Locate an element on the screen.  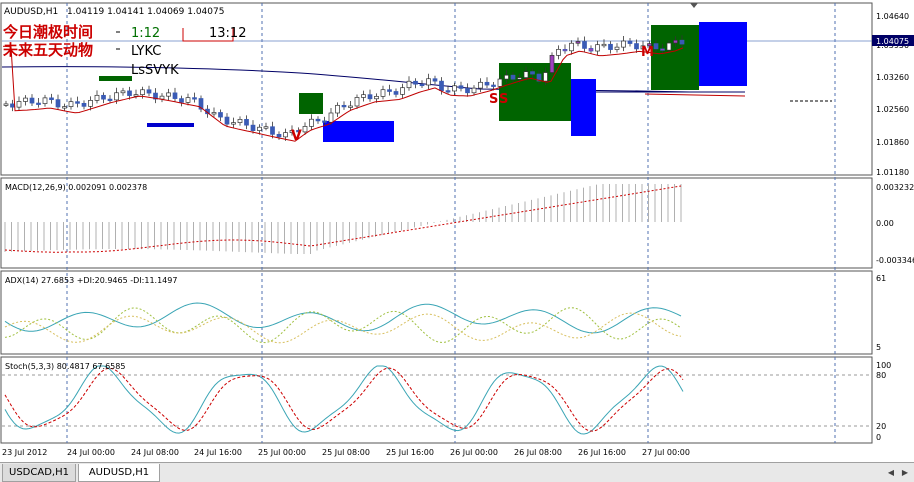
time-label: 25 Jul 08:00 is located at coordinates (346, 452).